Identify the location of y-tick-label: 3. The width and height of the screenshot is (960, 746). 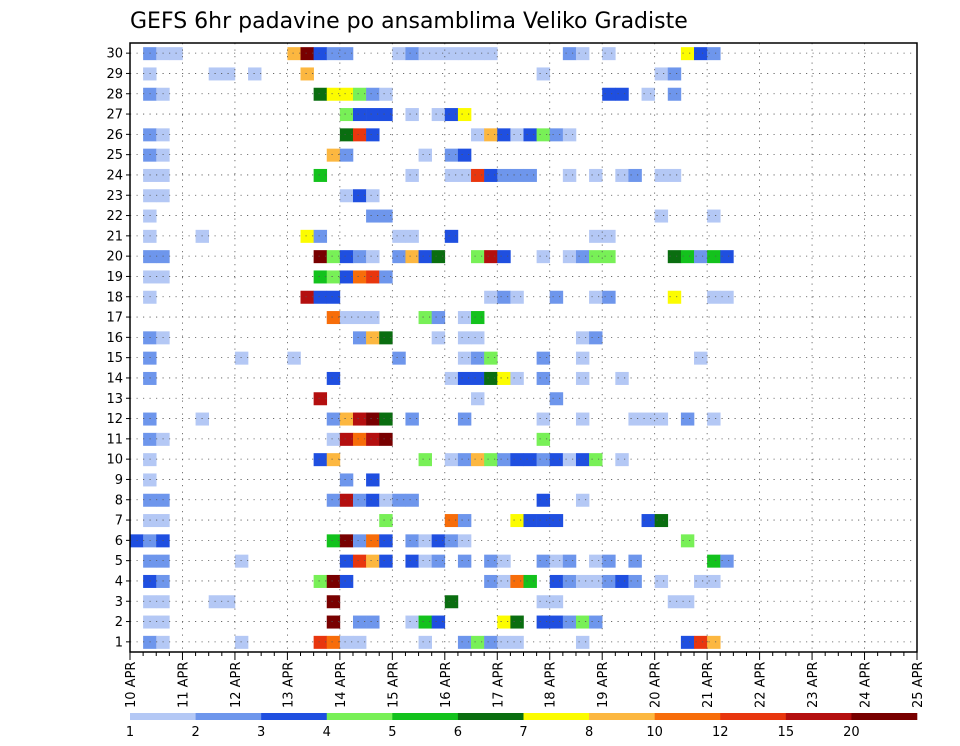
(119, 602).